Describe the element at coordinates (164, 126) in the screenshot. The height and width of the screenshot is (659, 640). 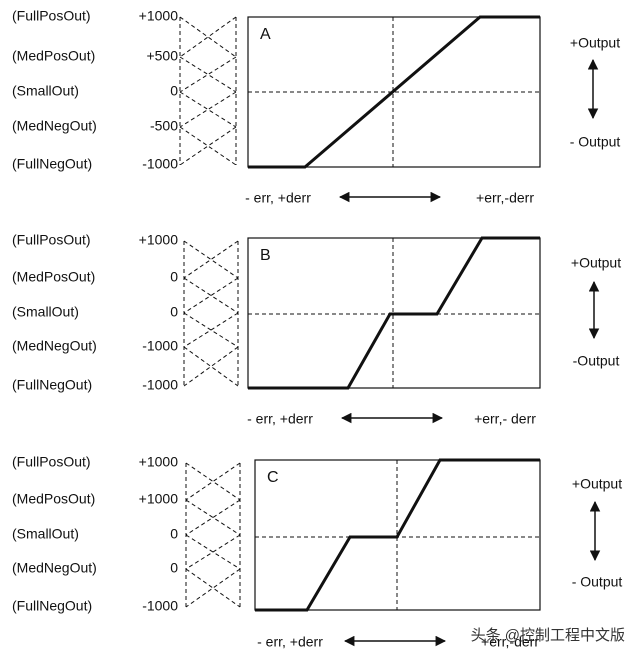
I see `row-value: -500` at that location.